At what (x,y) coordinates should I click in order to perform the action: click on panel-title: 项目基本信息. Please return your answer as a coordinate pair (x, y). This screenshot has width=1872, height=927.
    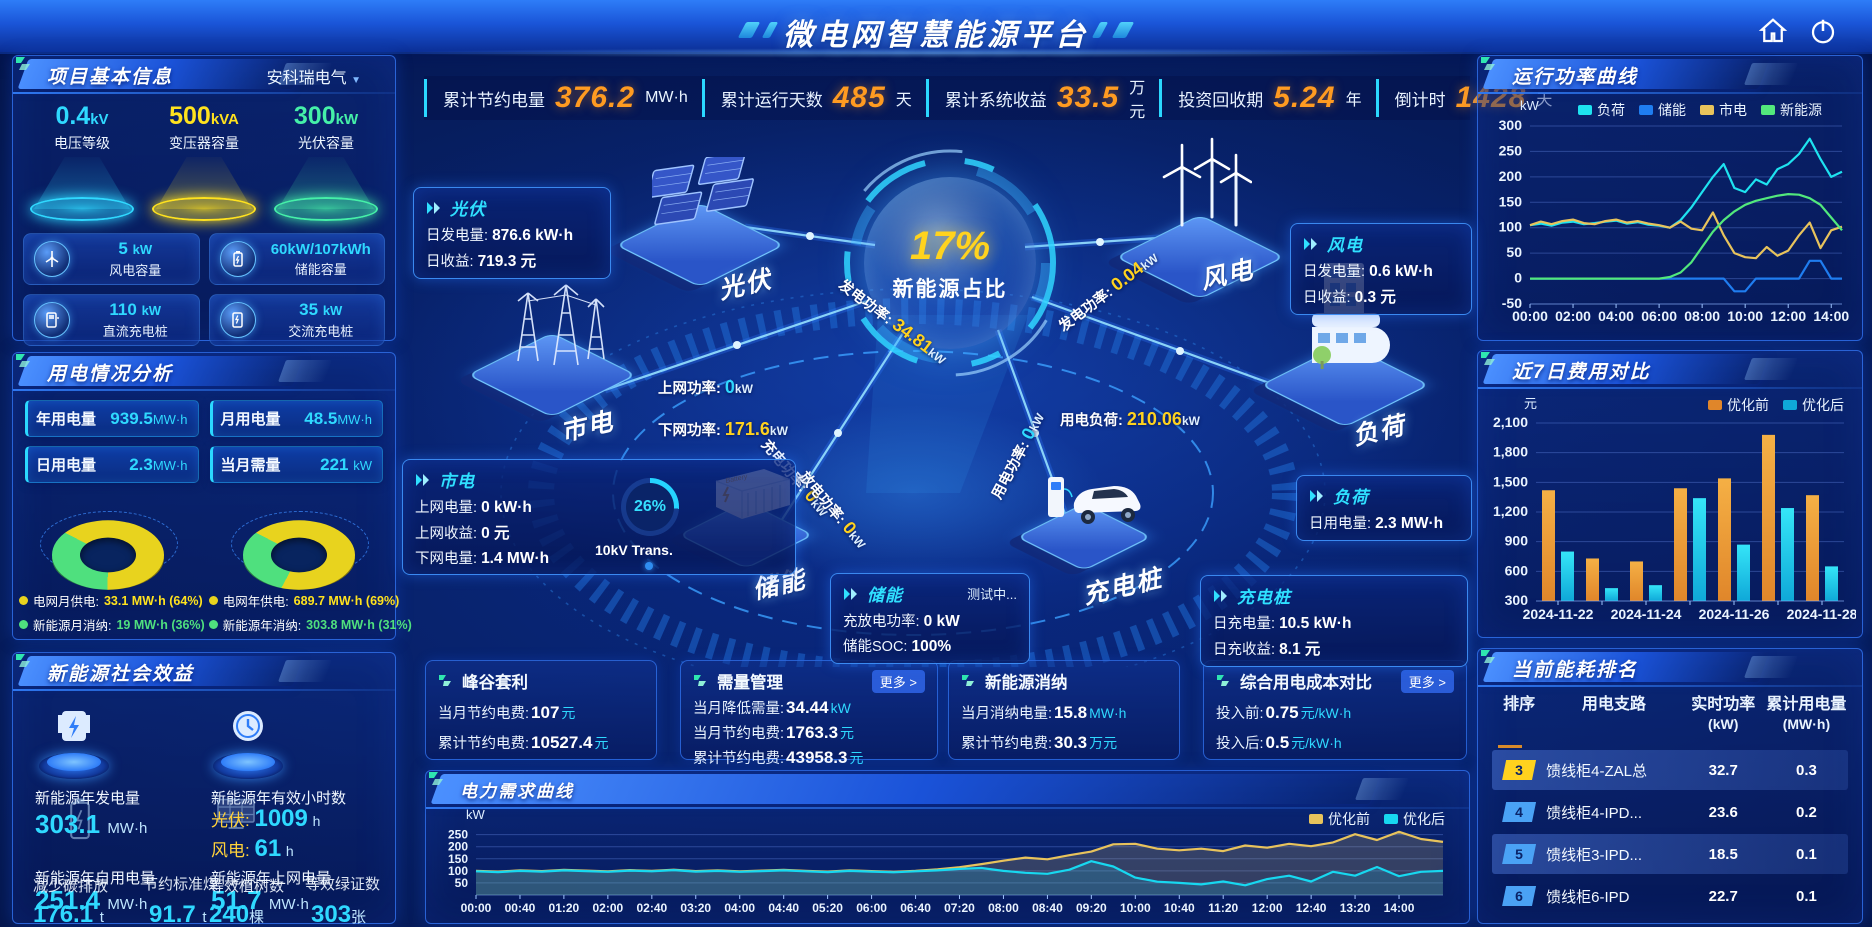
    Looking at the image, I should click on (110, 77).